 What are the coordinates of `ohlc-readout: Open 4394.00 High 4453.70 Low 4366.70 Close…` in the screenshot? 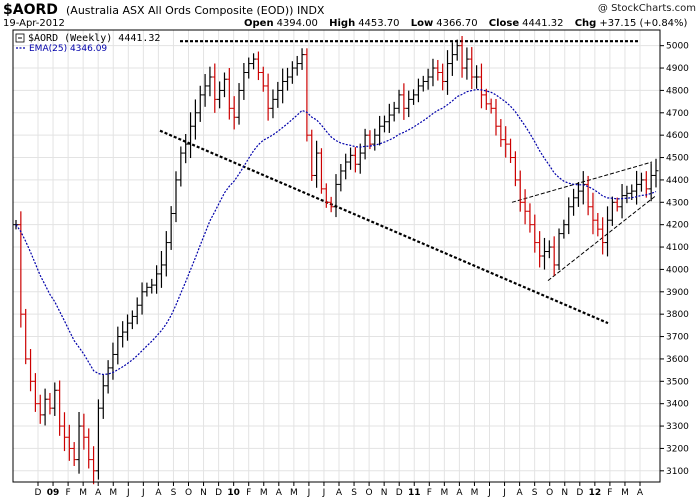 It's located at (469, 23).